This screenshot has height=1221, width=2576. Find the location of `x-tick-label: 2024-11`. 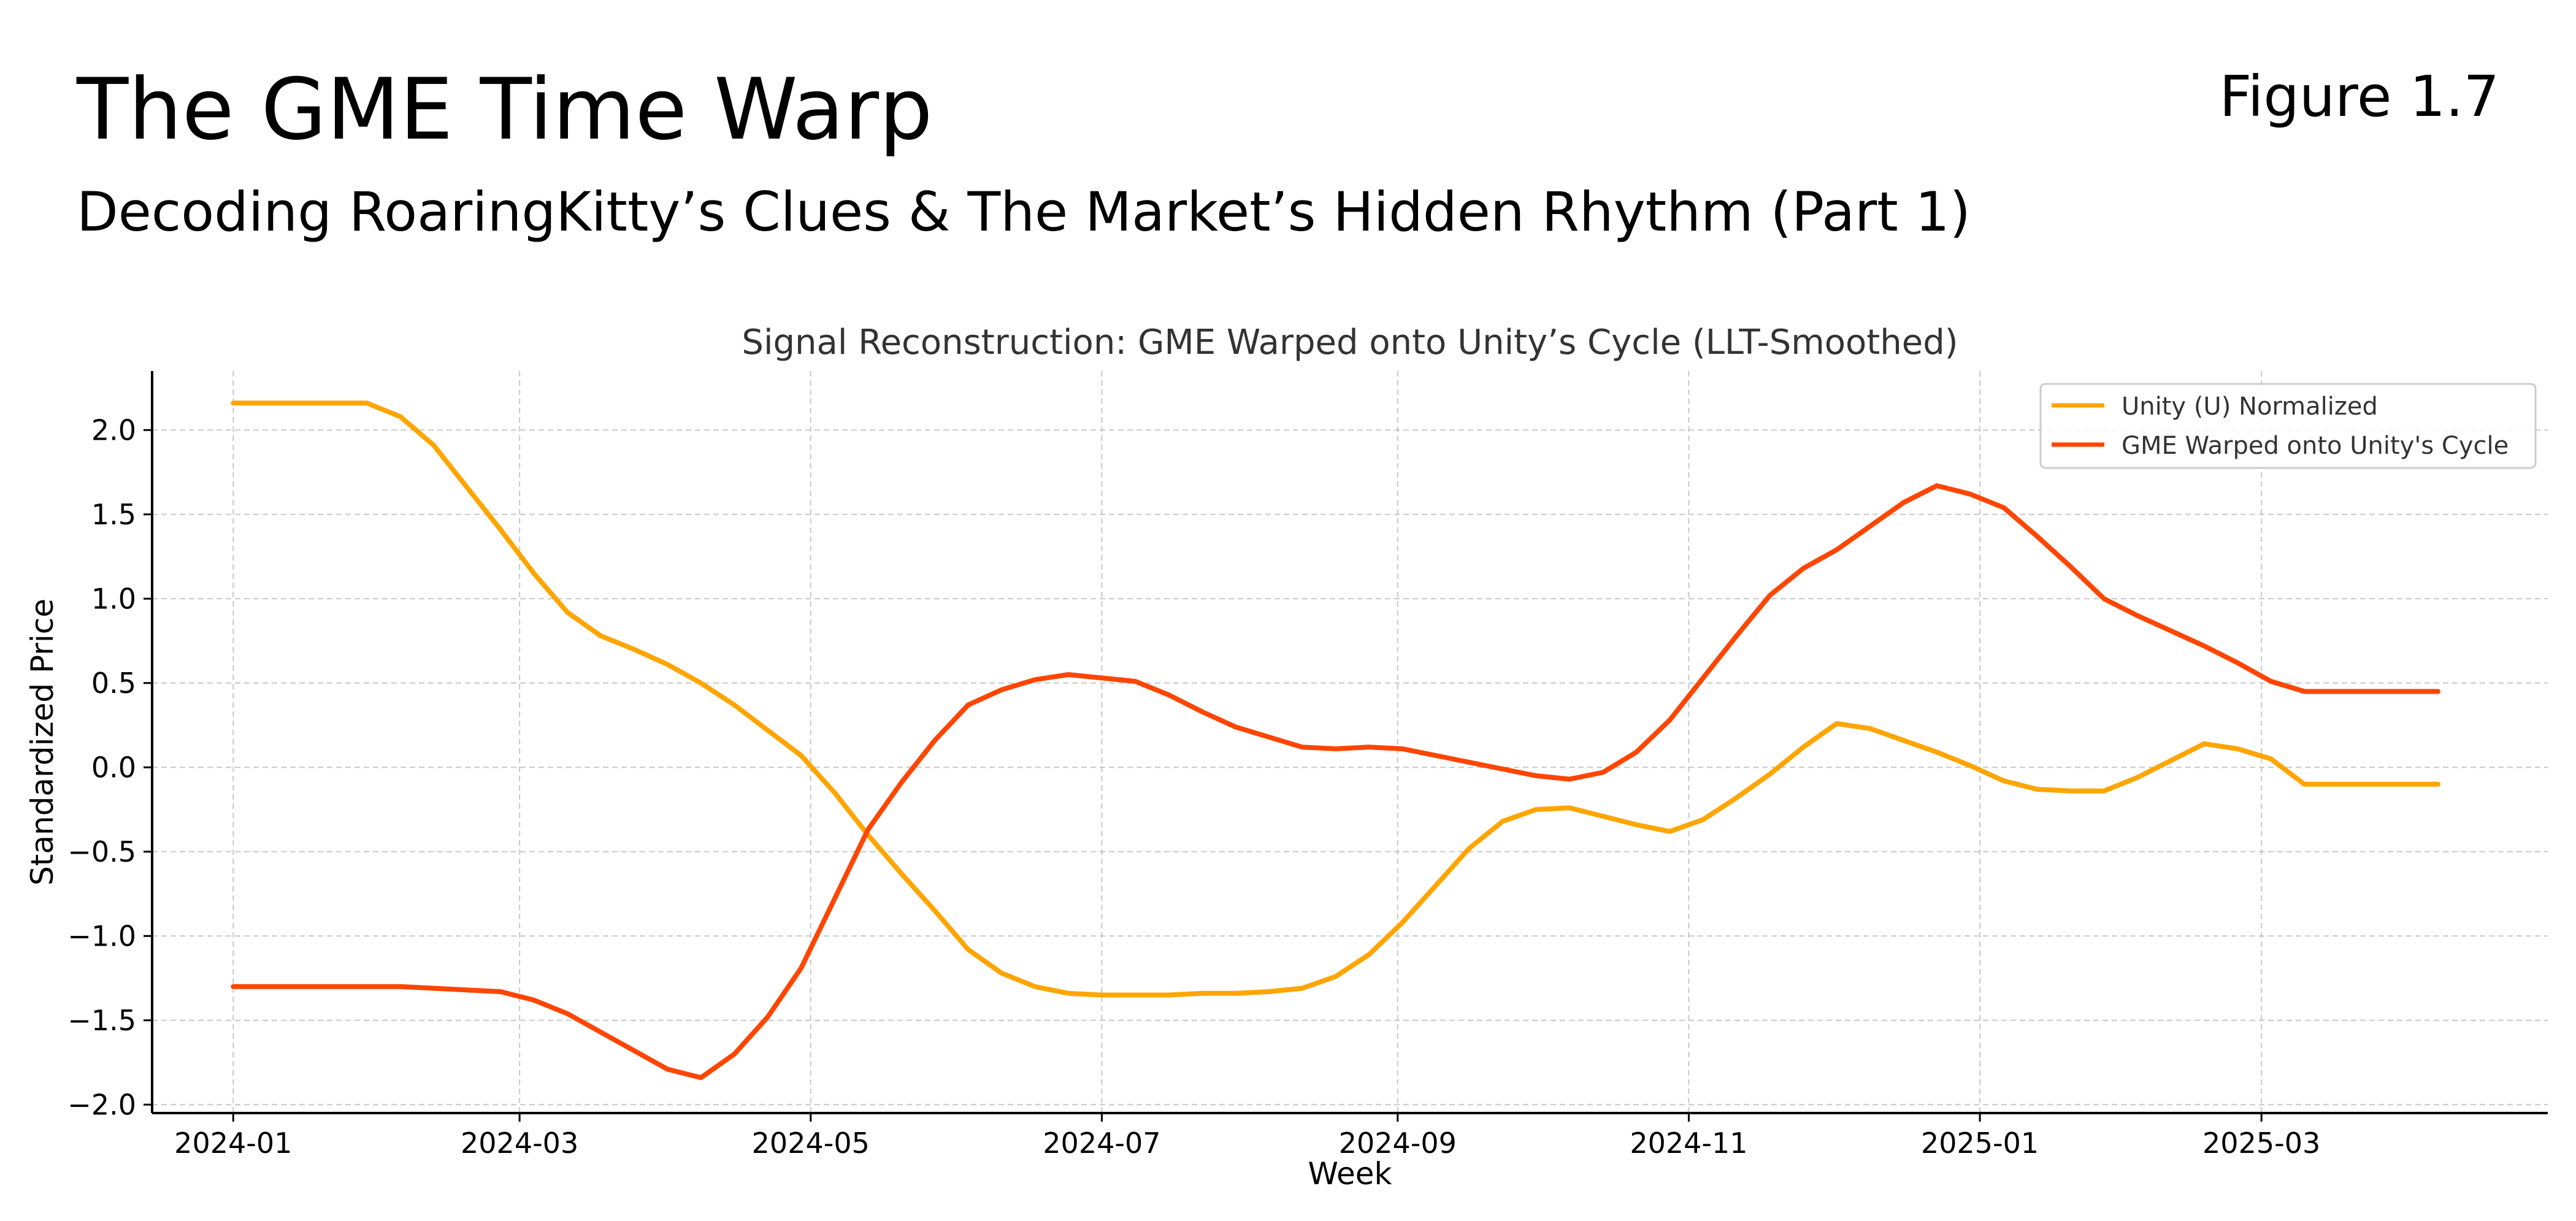

x-tick-label: 2024-11 is located at coordinates (1688, 1143).